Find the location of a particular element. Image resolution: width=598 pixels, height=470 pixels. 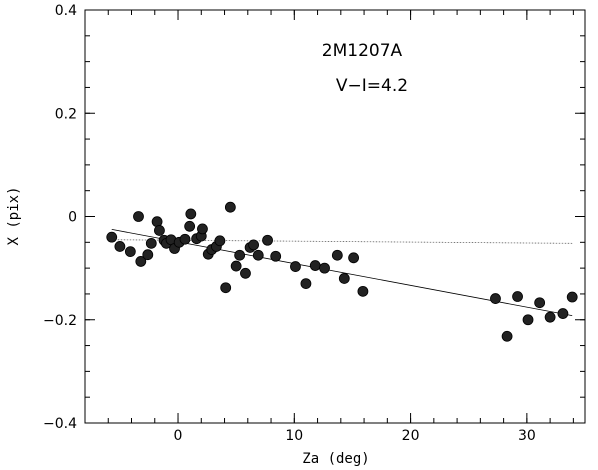

y-tick-label: 0 is located at coordinates (72, 218).